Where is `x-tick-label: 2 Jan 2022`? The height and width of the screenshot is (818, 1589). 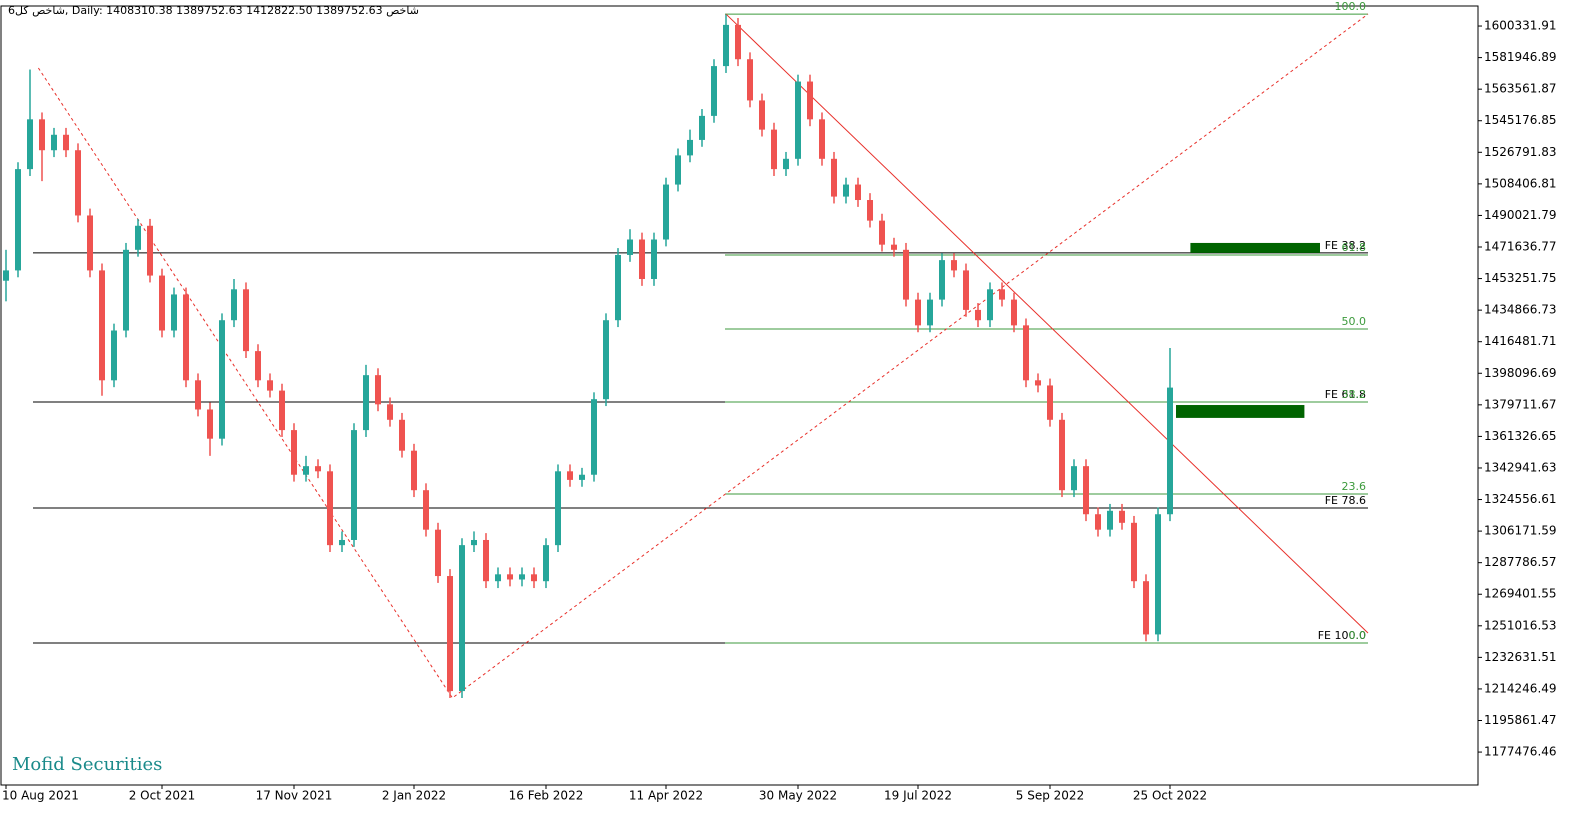
x-tick-label: 2 Jan 2022 is located at coordinates (414, 796).